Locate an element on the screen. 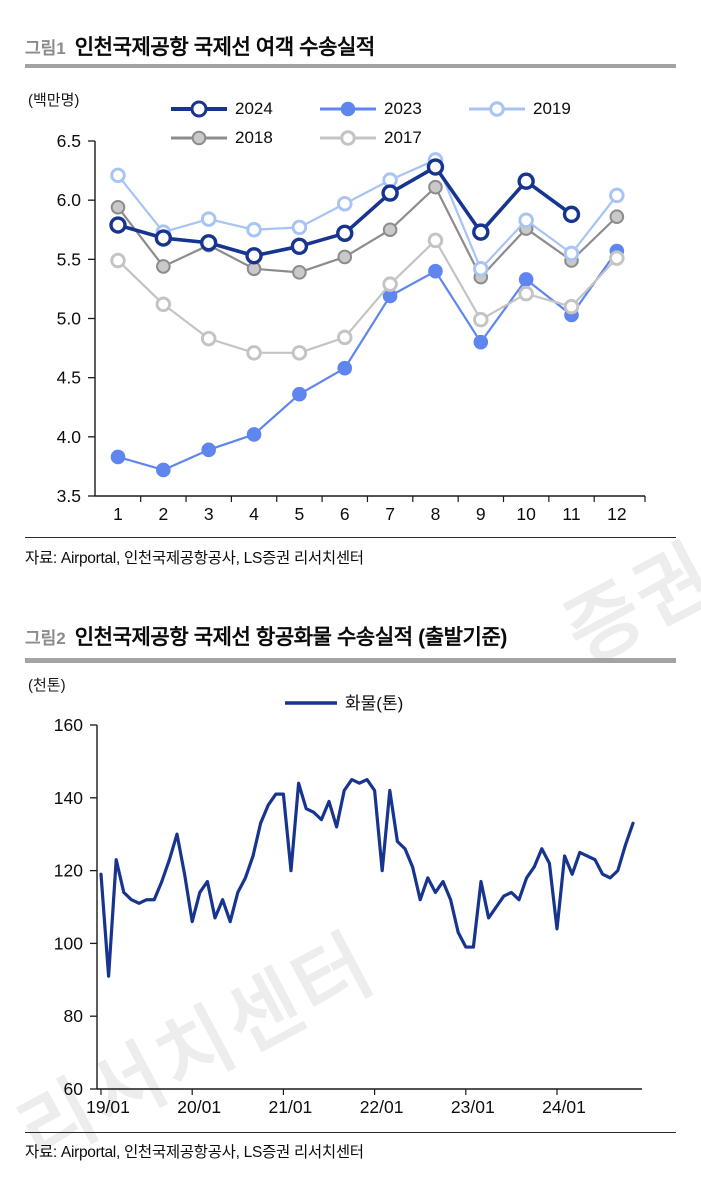  figure1-legend: 2024 2023 2019 2018 2017 is located at coordinates (402, 123).